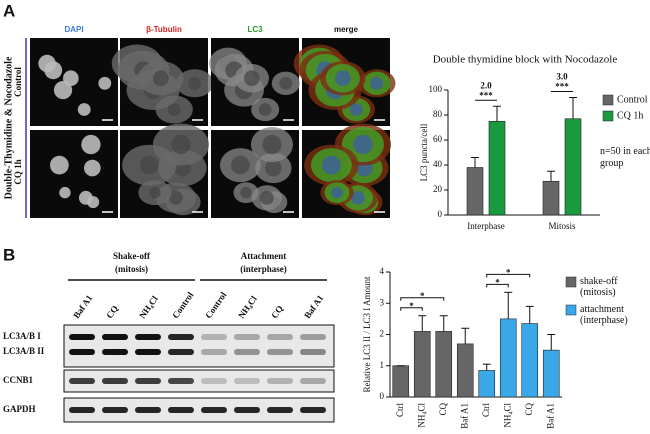  What do you see at coordinates (382, 334) in the screenshot?
I see `y-tick-label: 2` at bounding box center [382, 334].